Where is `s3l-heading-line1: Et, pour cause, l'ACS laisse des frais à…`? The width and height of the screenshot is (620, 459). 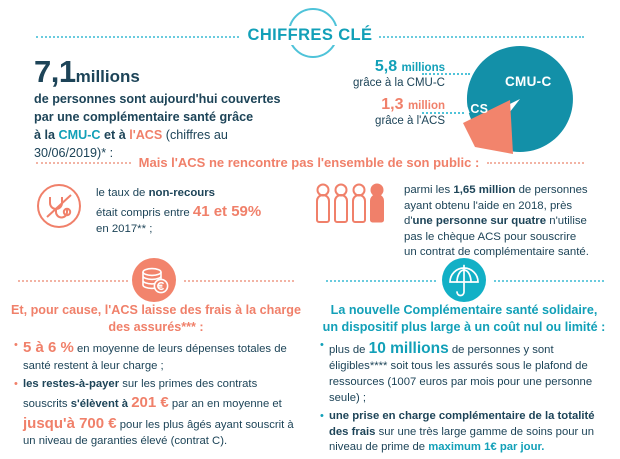 s3l-heading-line1: Et, pour cause, l'ACS laisse des frais à… is located at coordinates (156, 310).